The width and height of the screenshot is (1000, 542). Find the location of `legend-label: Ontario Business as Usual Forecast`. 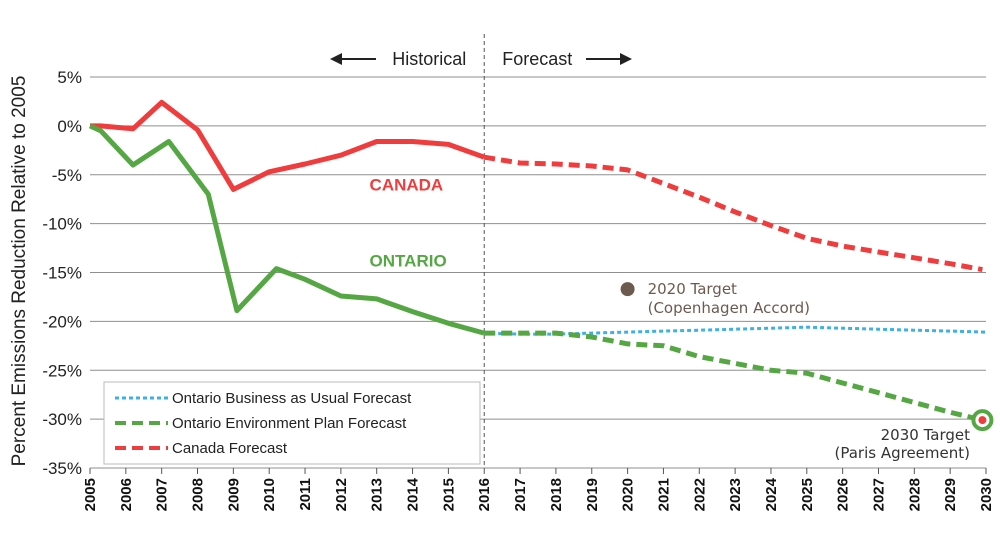

legend-label: Ontario Business as Usual Forecast is located at coordinates (292, 398).